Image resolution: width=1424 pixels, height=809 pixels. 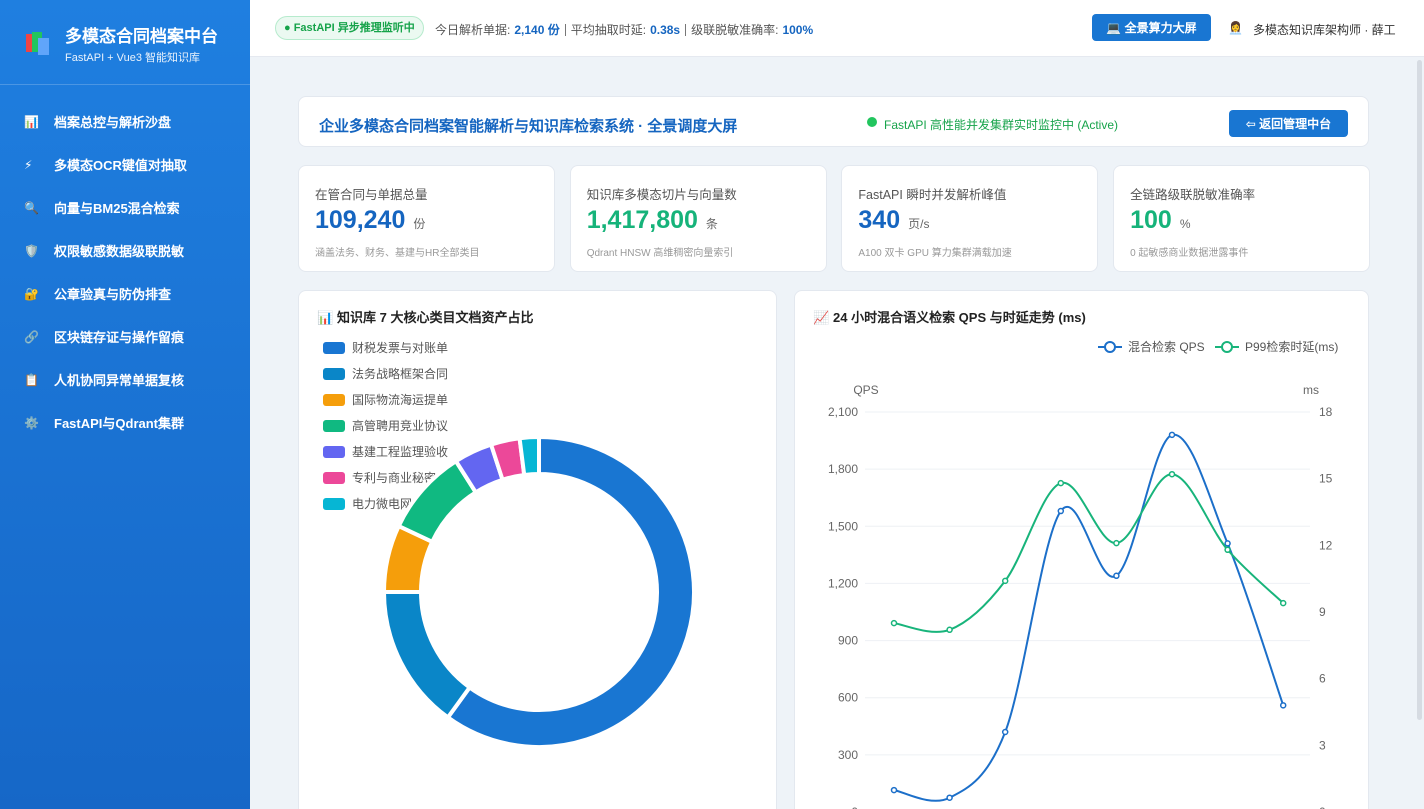 What do you see at coordinates (119, 423) in the screenshot?
I see `menu-label: FastAPI与Qdrant集群` at bounding box center [119, 423].